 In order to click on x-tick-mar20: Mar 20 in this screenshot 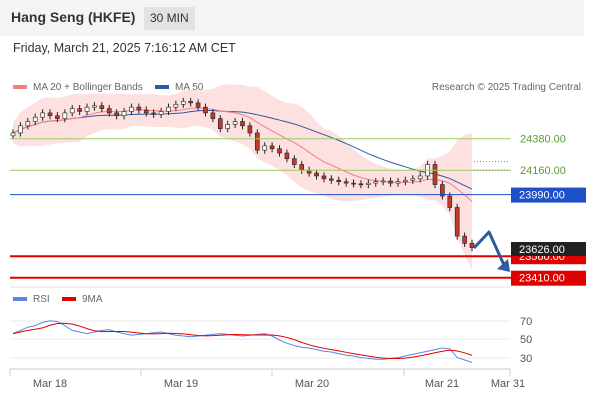, I will do `click(312, 384)`.